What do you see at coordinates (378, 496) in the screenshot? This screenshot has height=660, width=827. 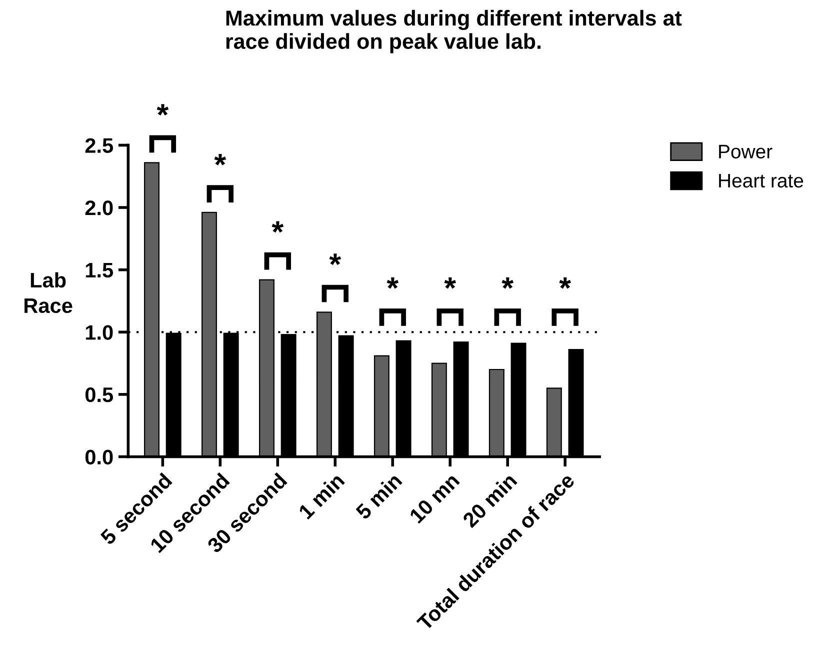 I see `x-tick-label: 5 min` at bounding box center [378, 496].